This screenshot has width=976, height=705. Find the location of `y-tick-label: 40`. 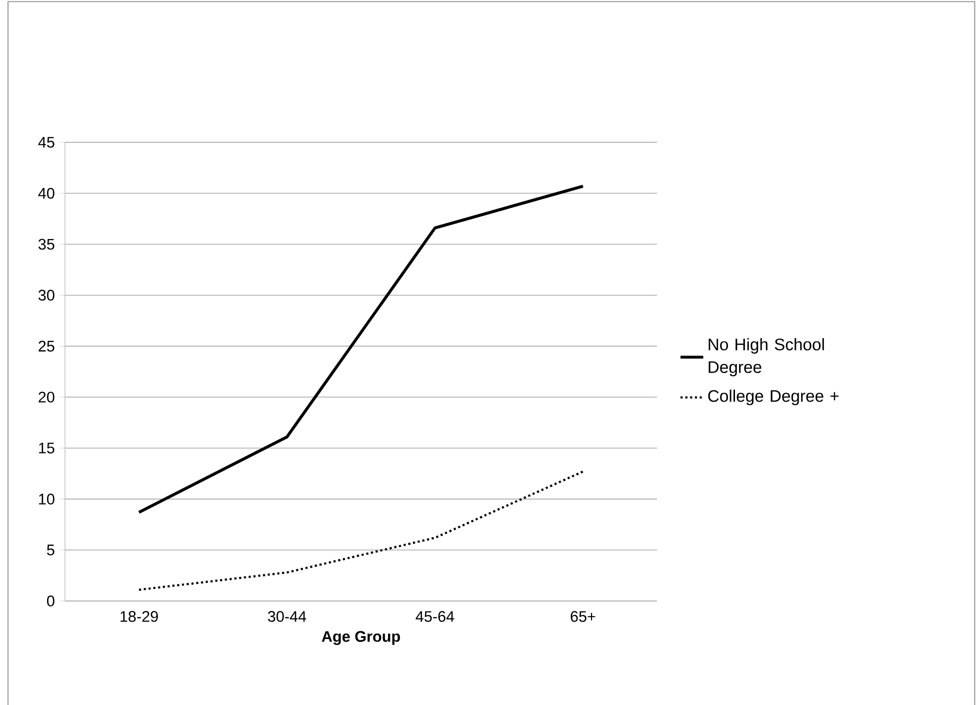

y-tick-label: 40 is located at coordinates (46, 193).